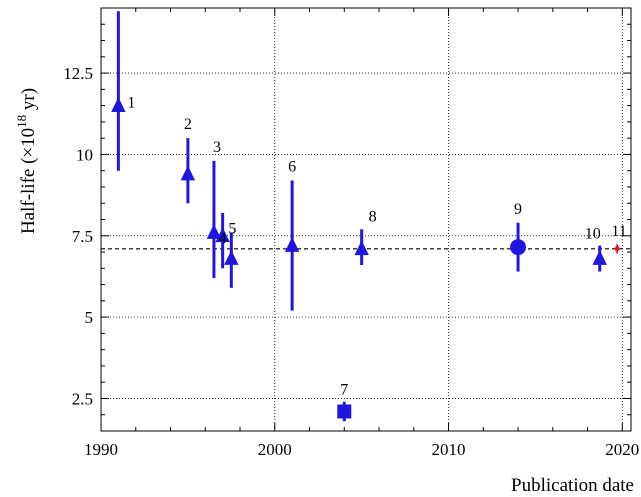  I want to click on point-label: 11, so click(618, 231).